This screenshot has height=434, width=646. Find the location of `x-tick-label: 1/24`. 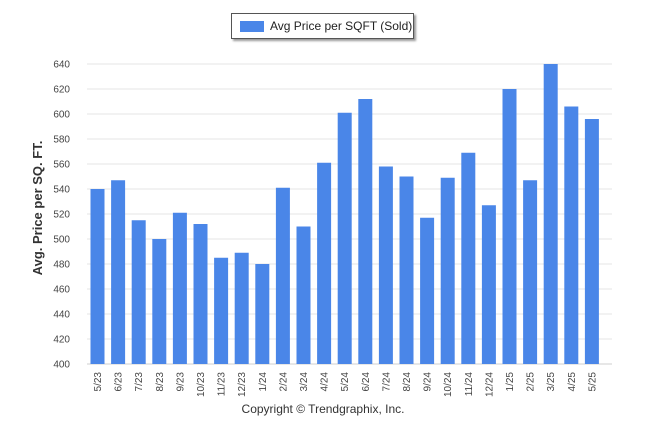

x-tick-label: 1/24 is located at coordinates (263, 382).